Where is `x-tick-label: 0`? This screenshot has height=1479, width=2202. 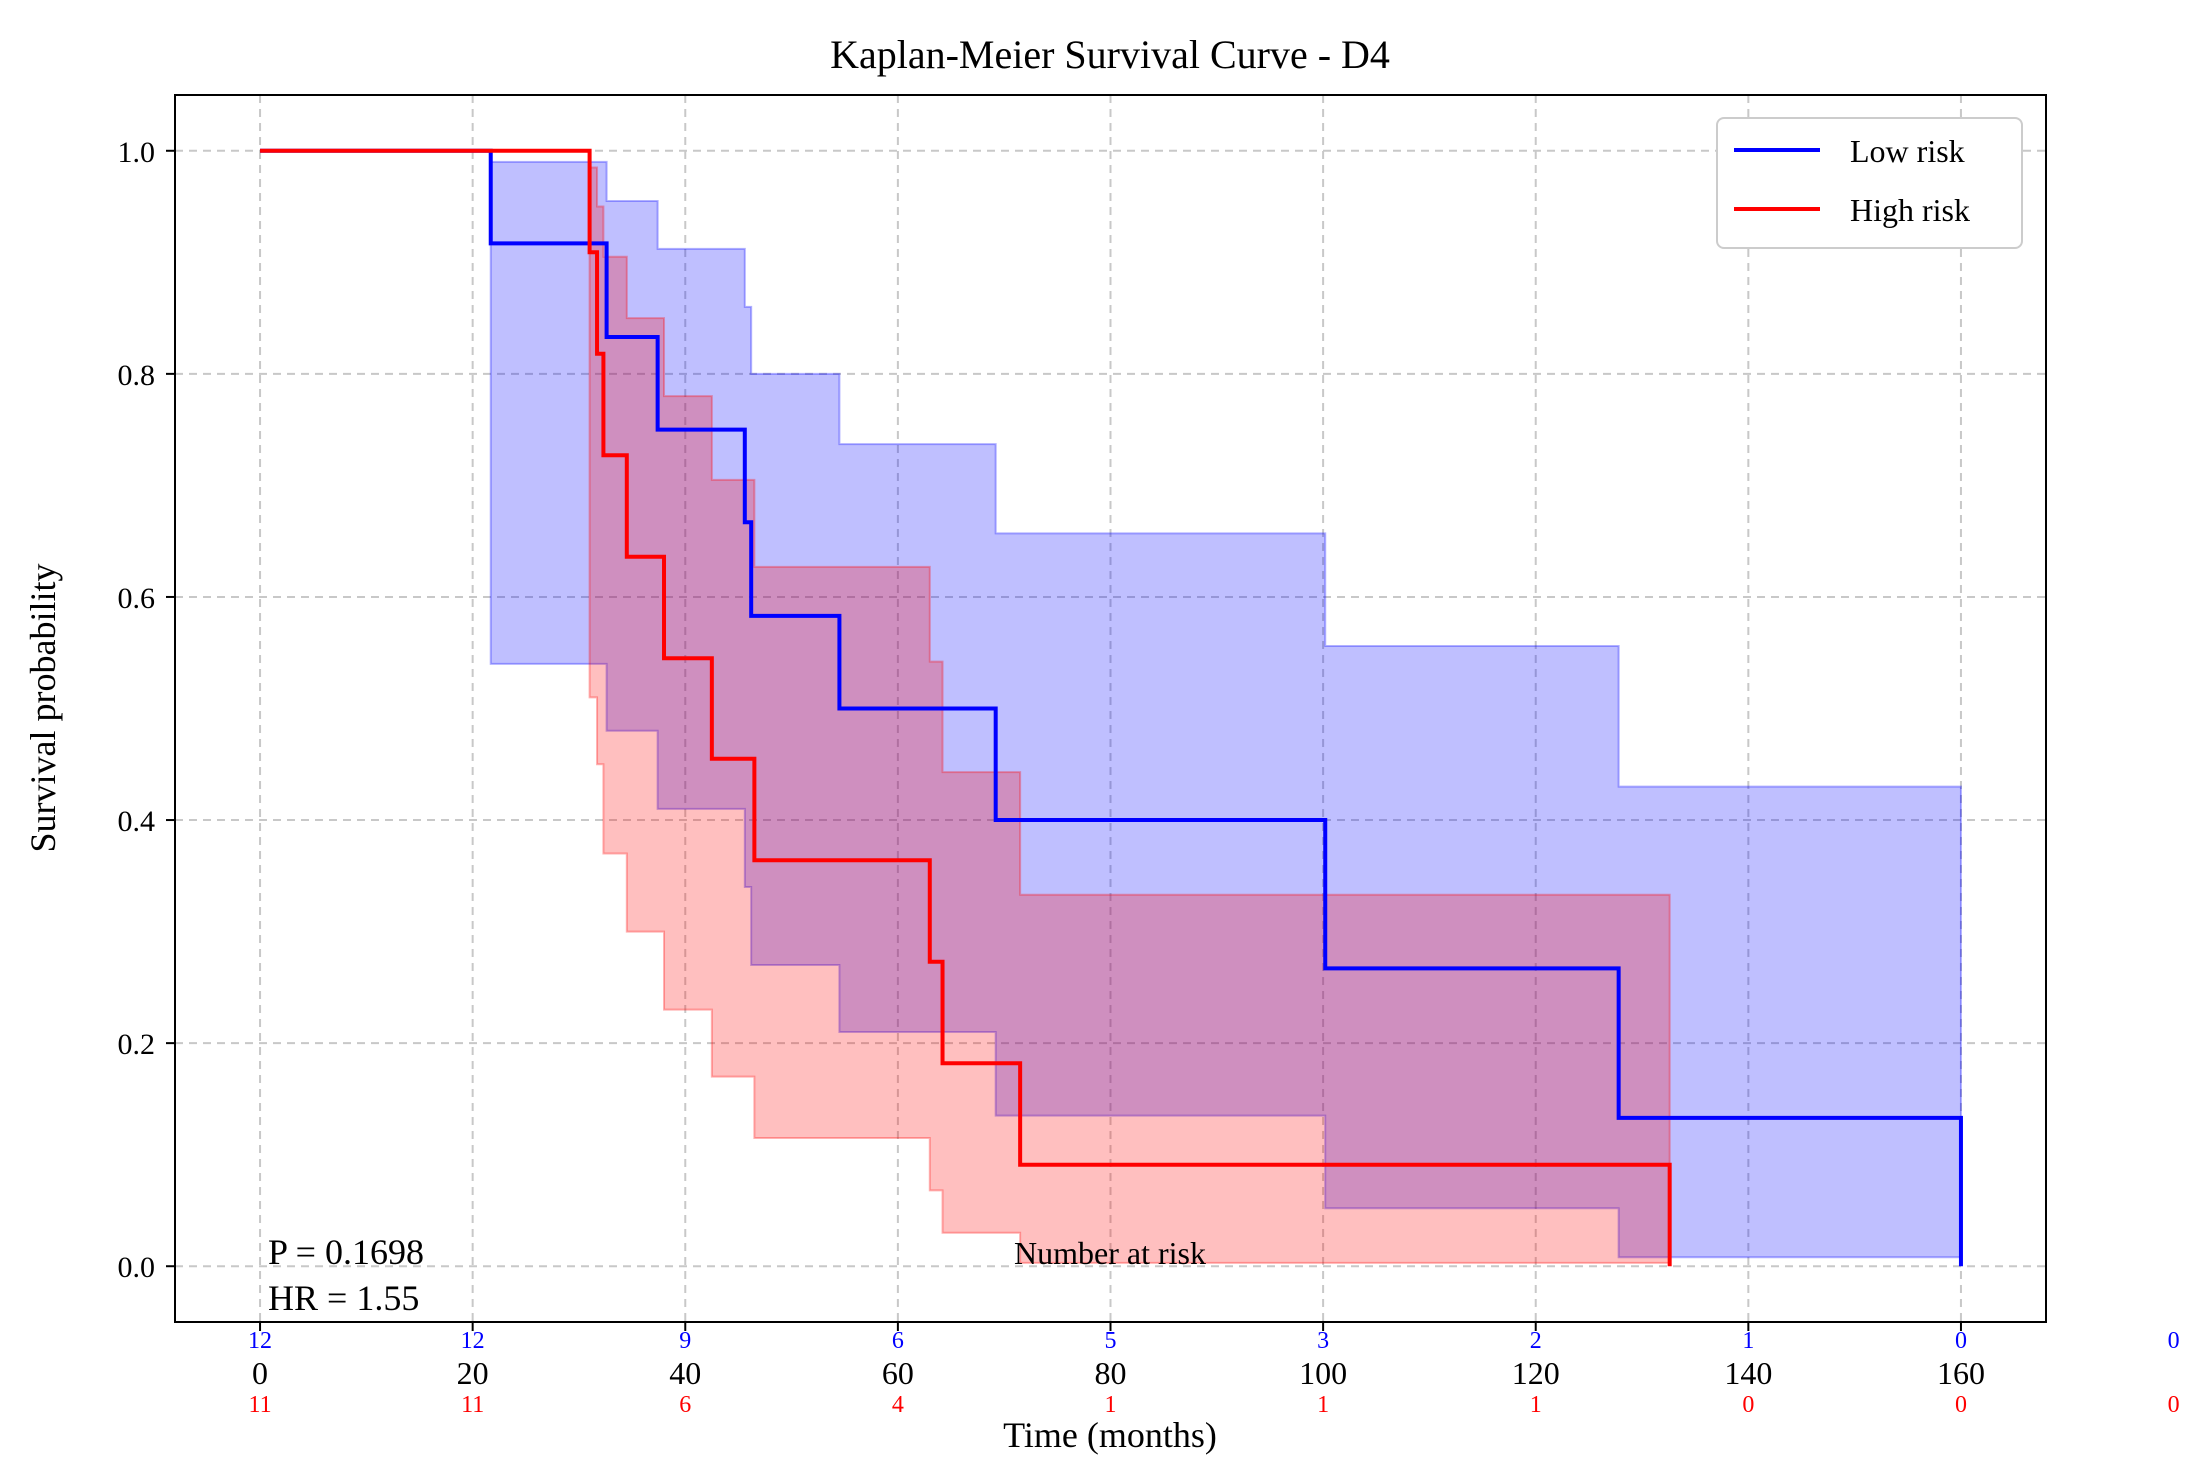
x-tick-label: 0 is located at coordinates (260, 1373).